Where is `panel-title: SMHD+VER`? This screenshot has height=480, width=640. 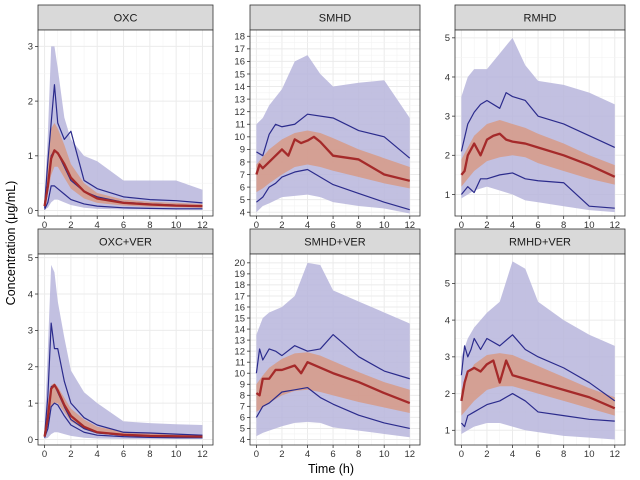
panel-title: SMHD+VER is located at coordinates (334, 243).